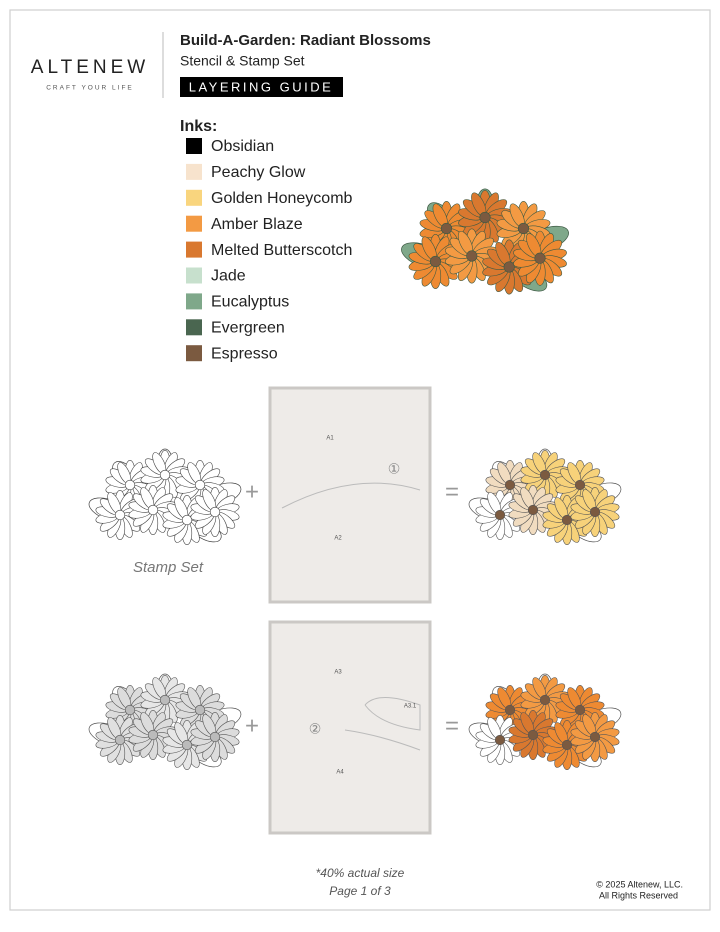  What do you see at coordinates (257, 224) in the screenshot?
I see `ink-name: Amber Blaze` at bounding box center [257, 224].